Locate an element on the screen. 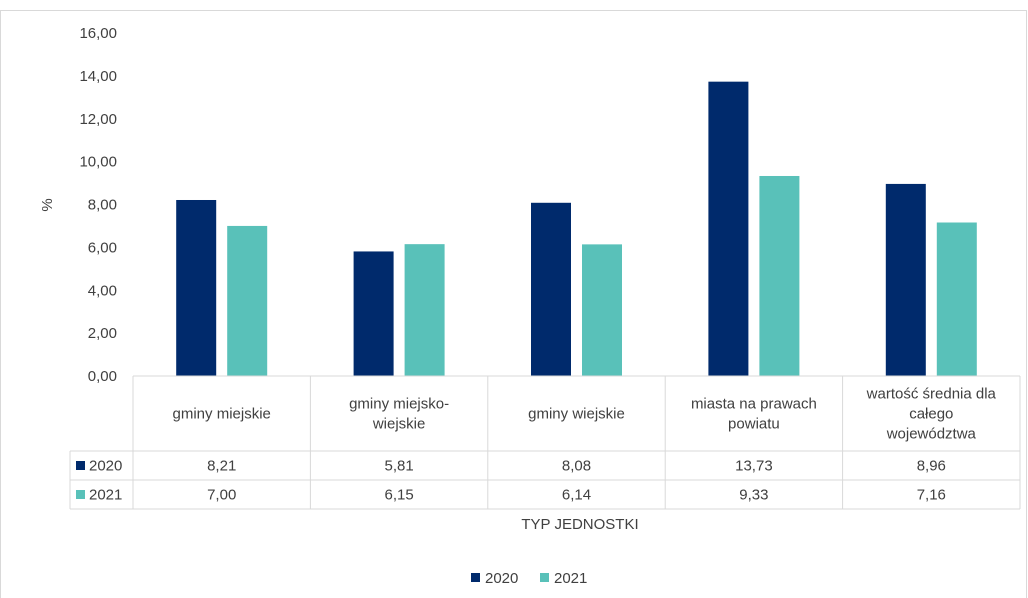 This screenshot has width=1028, height=598. legend-label: 2020 is located at coordinates (501, 578).